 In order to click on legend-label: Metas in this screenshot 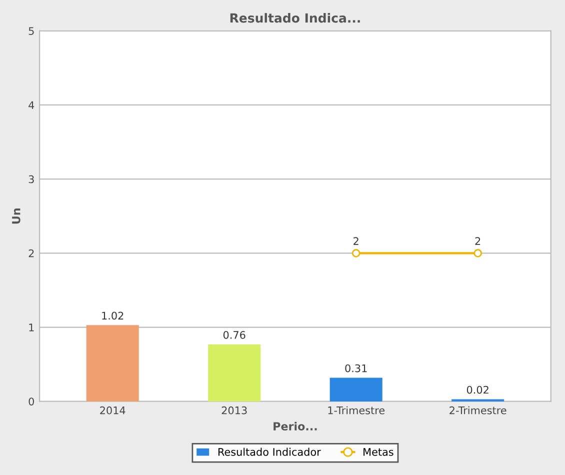, I will do `click(379, 452)`.